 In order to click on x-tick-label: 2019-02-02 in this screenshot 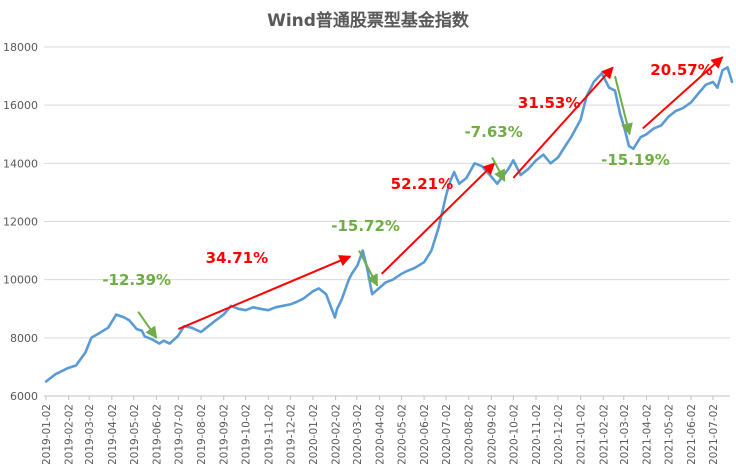, I will do `click(70, 434)`.